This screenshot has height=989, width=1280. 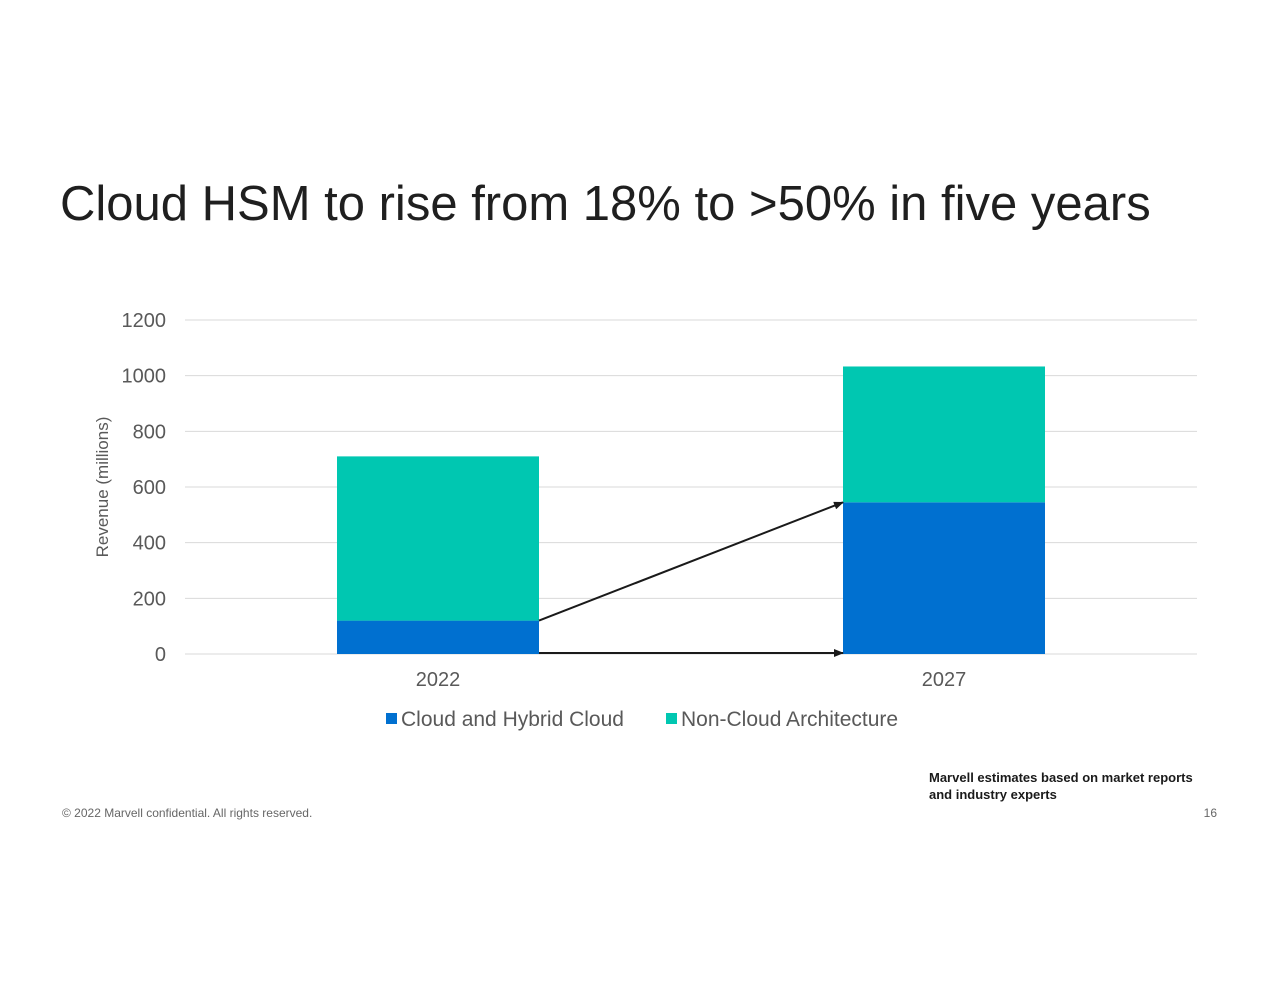 I want to click on y-tick-label: 1200, so click(x=144, y=321).